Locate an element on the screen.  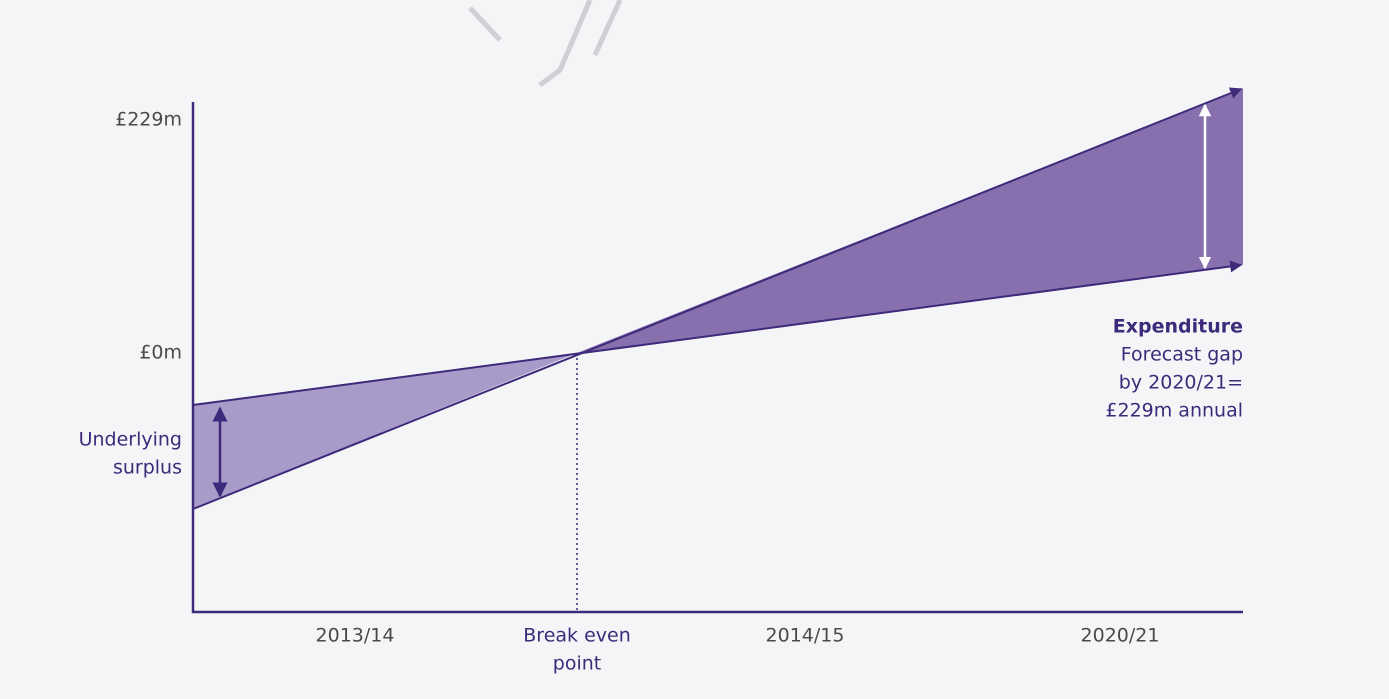
x-label: 2013/14 is located at coordinates (355, 636).